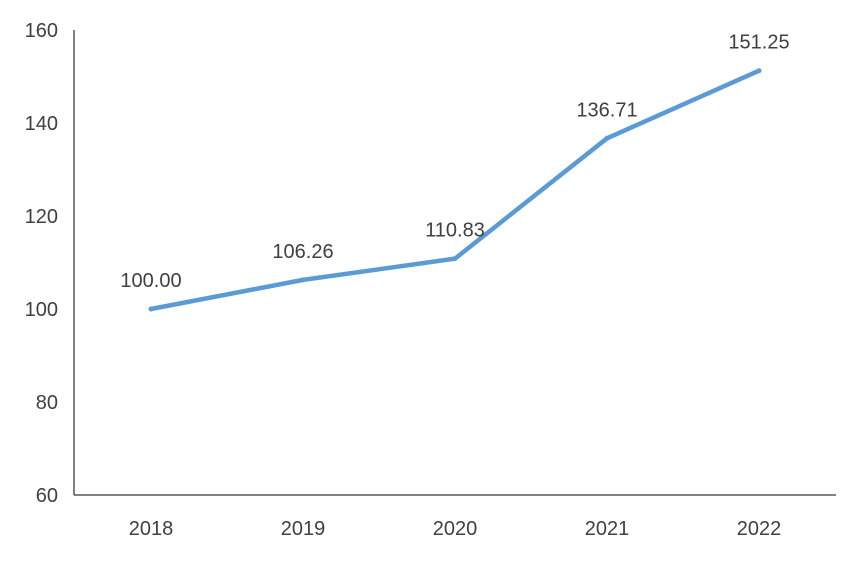  I want to click on data-label: 136.71, so click(606, 110).